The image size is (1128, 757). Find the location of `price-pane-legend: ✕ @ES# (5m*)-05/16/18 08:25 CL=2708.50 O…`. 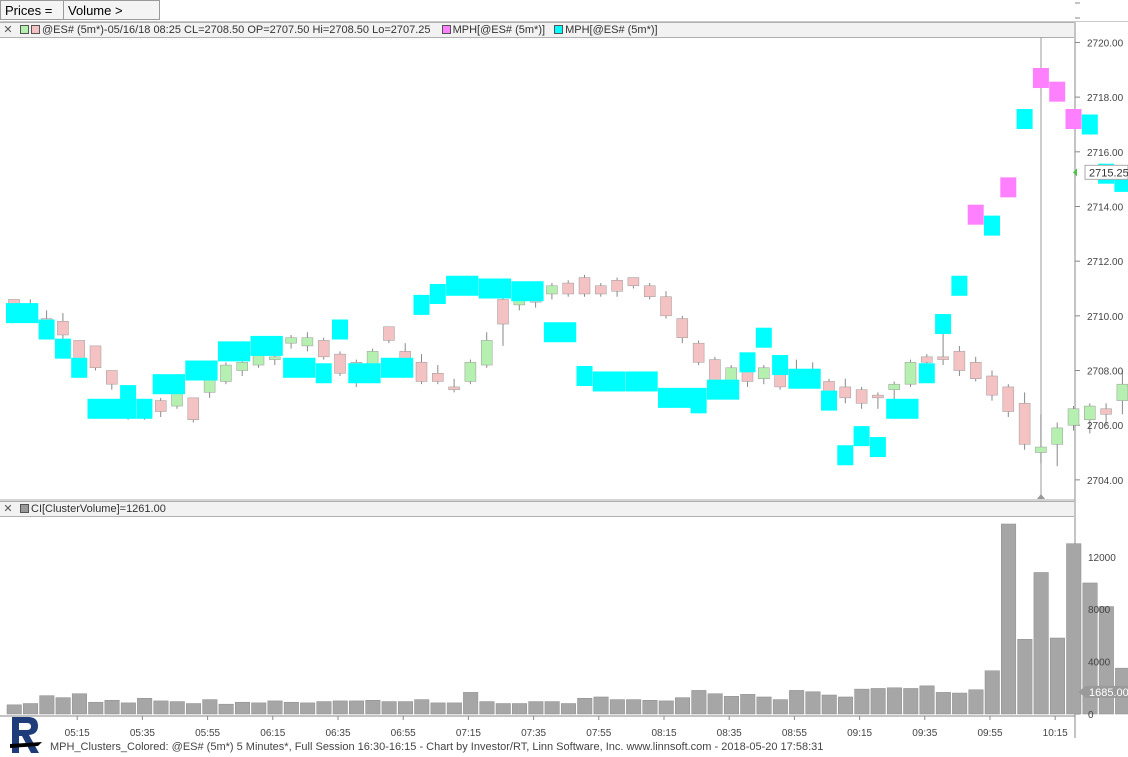

price-pane-legend: ✕ @ES# (5m*)-05/16/18 08:25 CL=2708.50 O… is located at coordinates (537, 30).